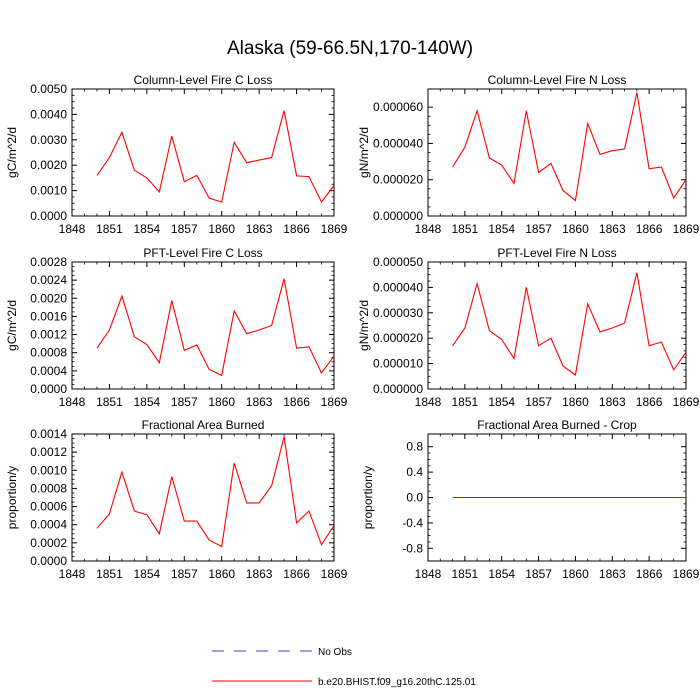 Image resolution: width=700 pixels, height=700 pixels. I want to click on y-axis-label: gC/m^2/d, so click(12, 152).